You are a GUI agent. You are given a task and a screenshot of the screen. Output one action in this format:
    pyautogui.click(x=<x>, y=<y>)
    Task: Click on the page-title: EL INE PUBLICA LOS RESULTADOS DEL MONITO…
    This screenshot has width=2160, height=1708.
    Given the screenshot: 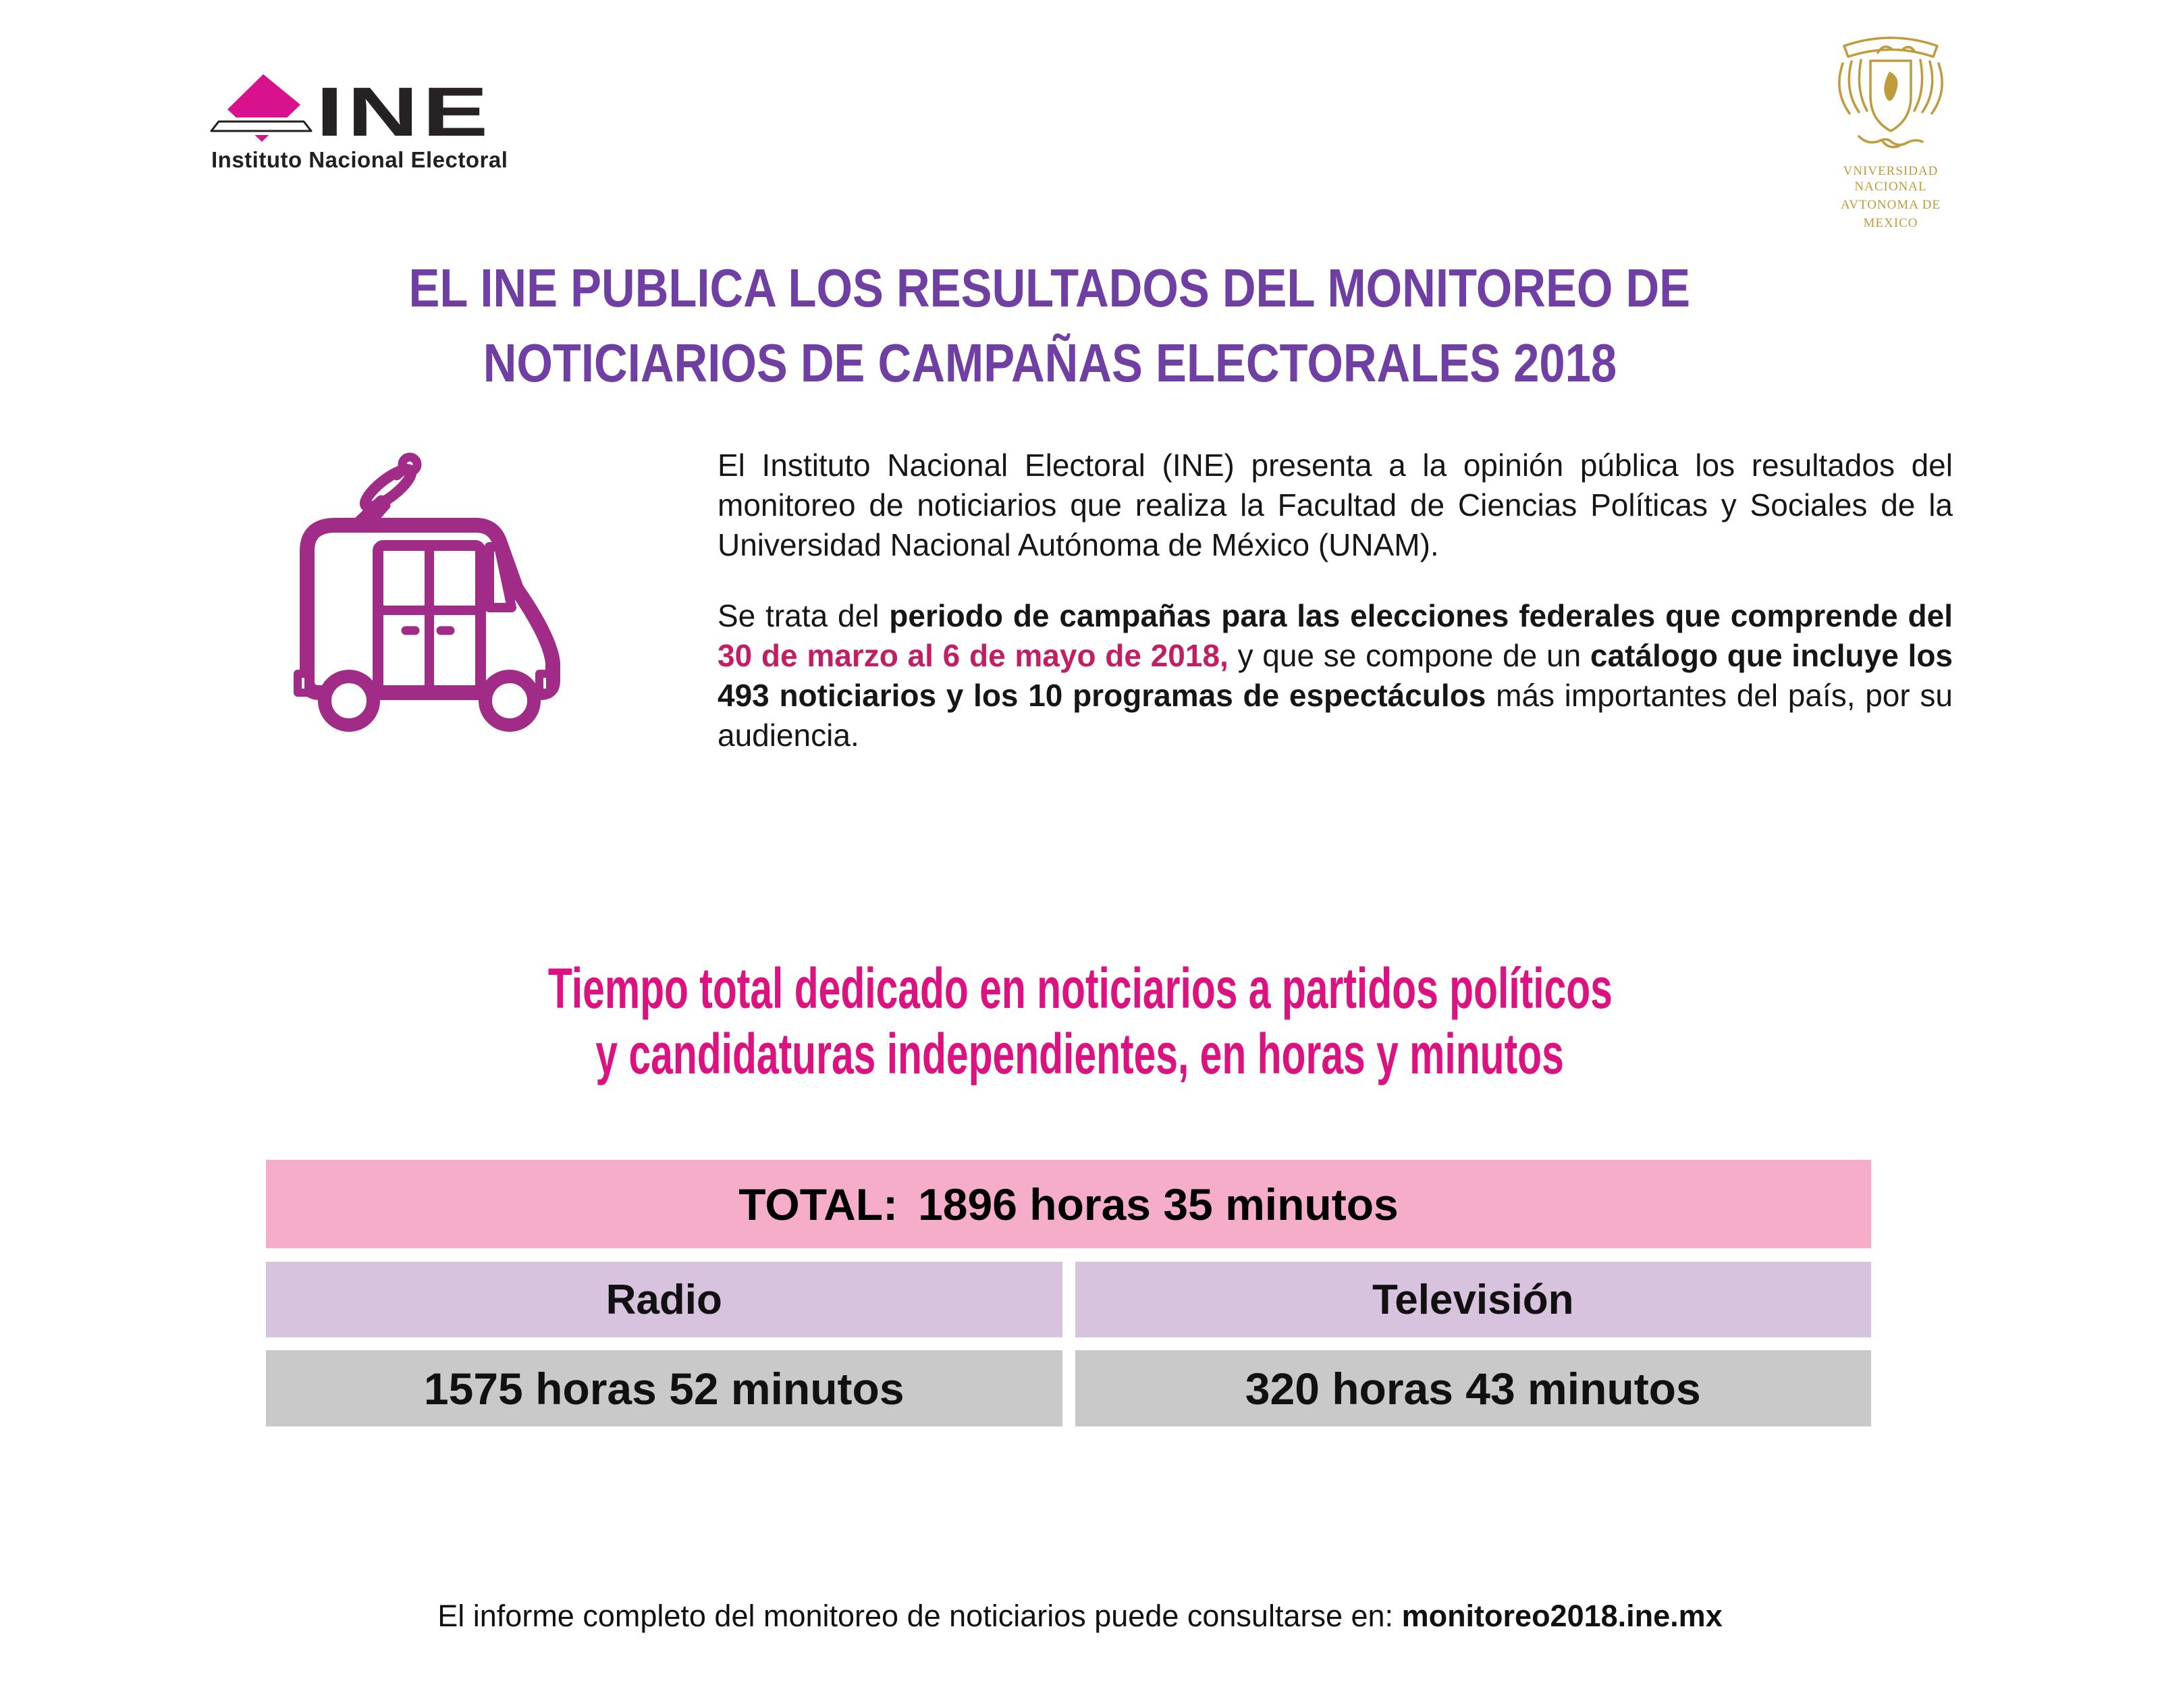 What is the action you would take?
    pyautogui.click(x=1065, y=325)
    